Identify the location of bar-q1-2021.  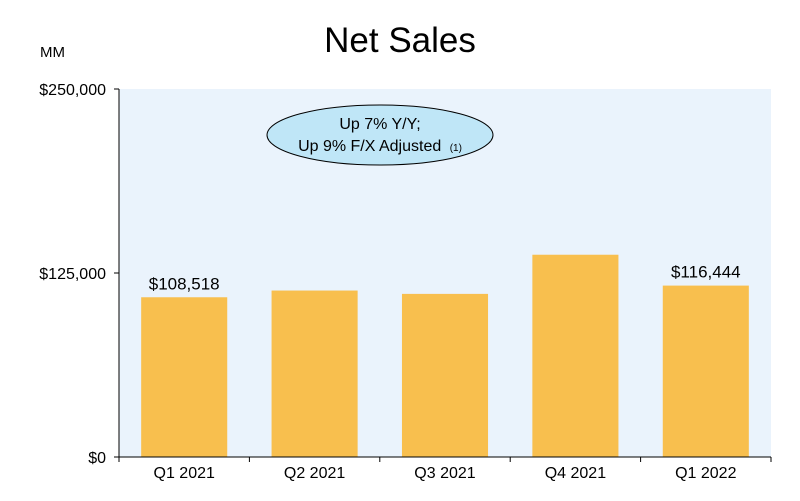
(184, 377).